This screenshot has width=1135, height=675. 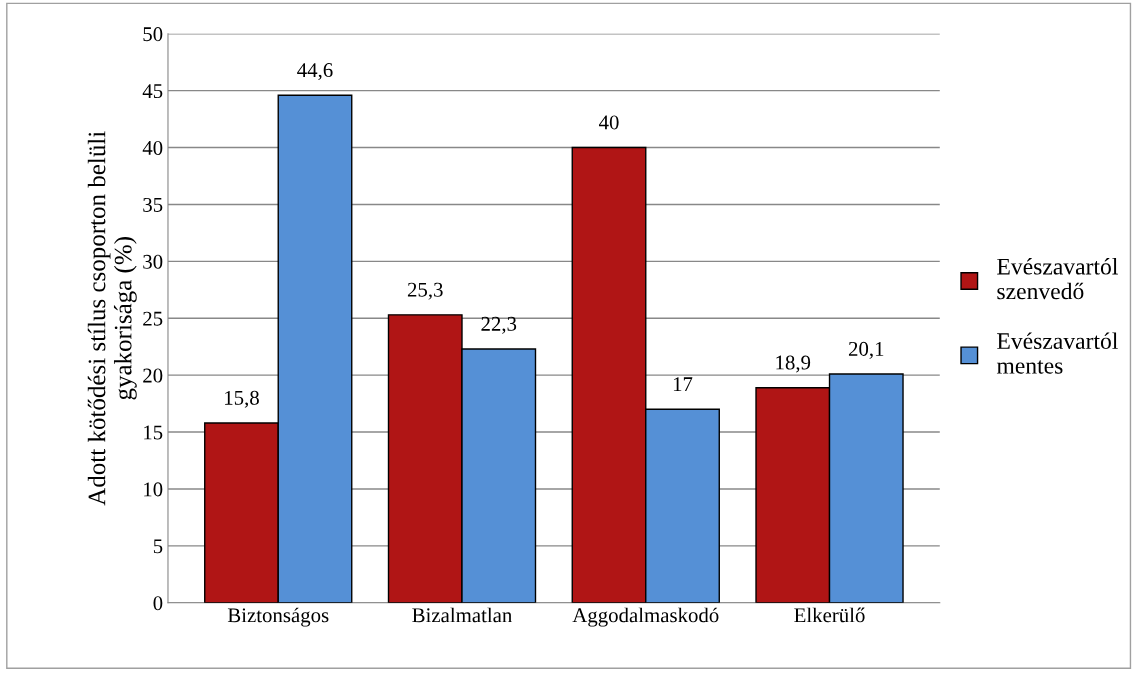 What do you see at coordinates (153, 318) in the screenshot?
I see `y-tick-label: 25` at bounding box center [153, 318].